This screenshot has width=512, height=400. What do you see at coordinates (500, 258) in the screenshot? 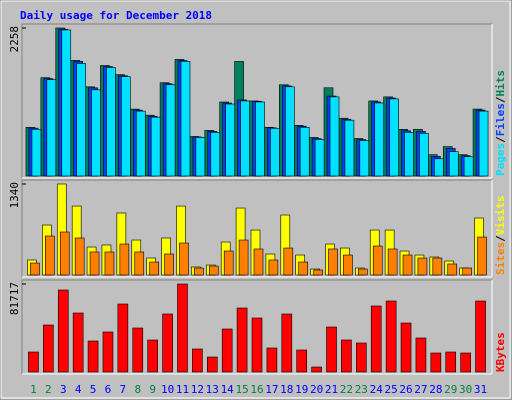
I see `legend-entry: Sites` at bounding box center [500, 258].